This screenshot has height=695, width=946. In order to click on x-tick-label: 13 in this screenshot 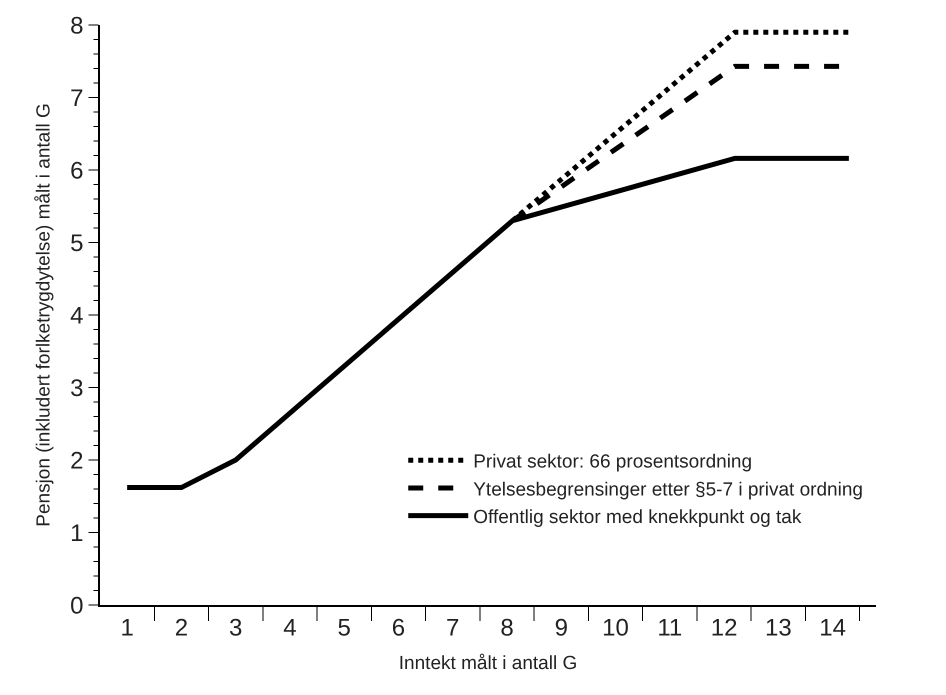, I will do `click(778, 628)`.